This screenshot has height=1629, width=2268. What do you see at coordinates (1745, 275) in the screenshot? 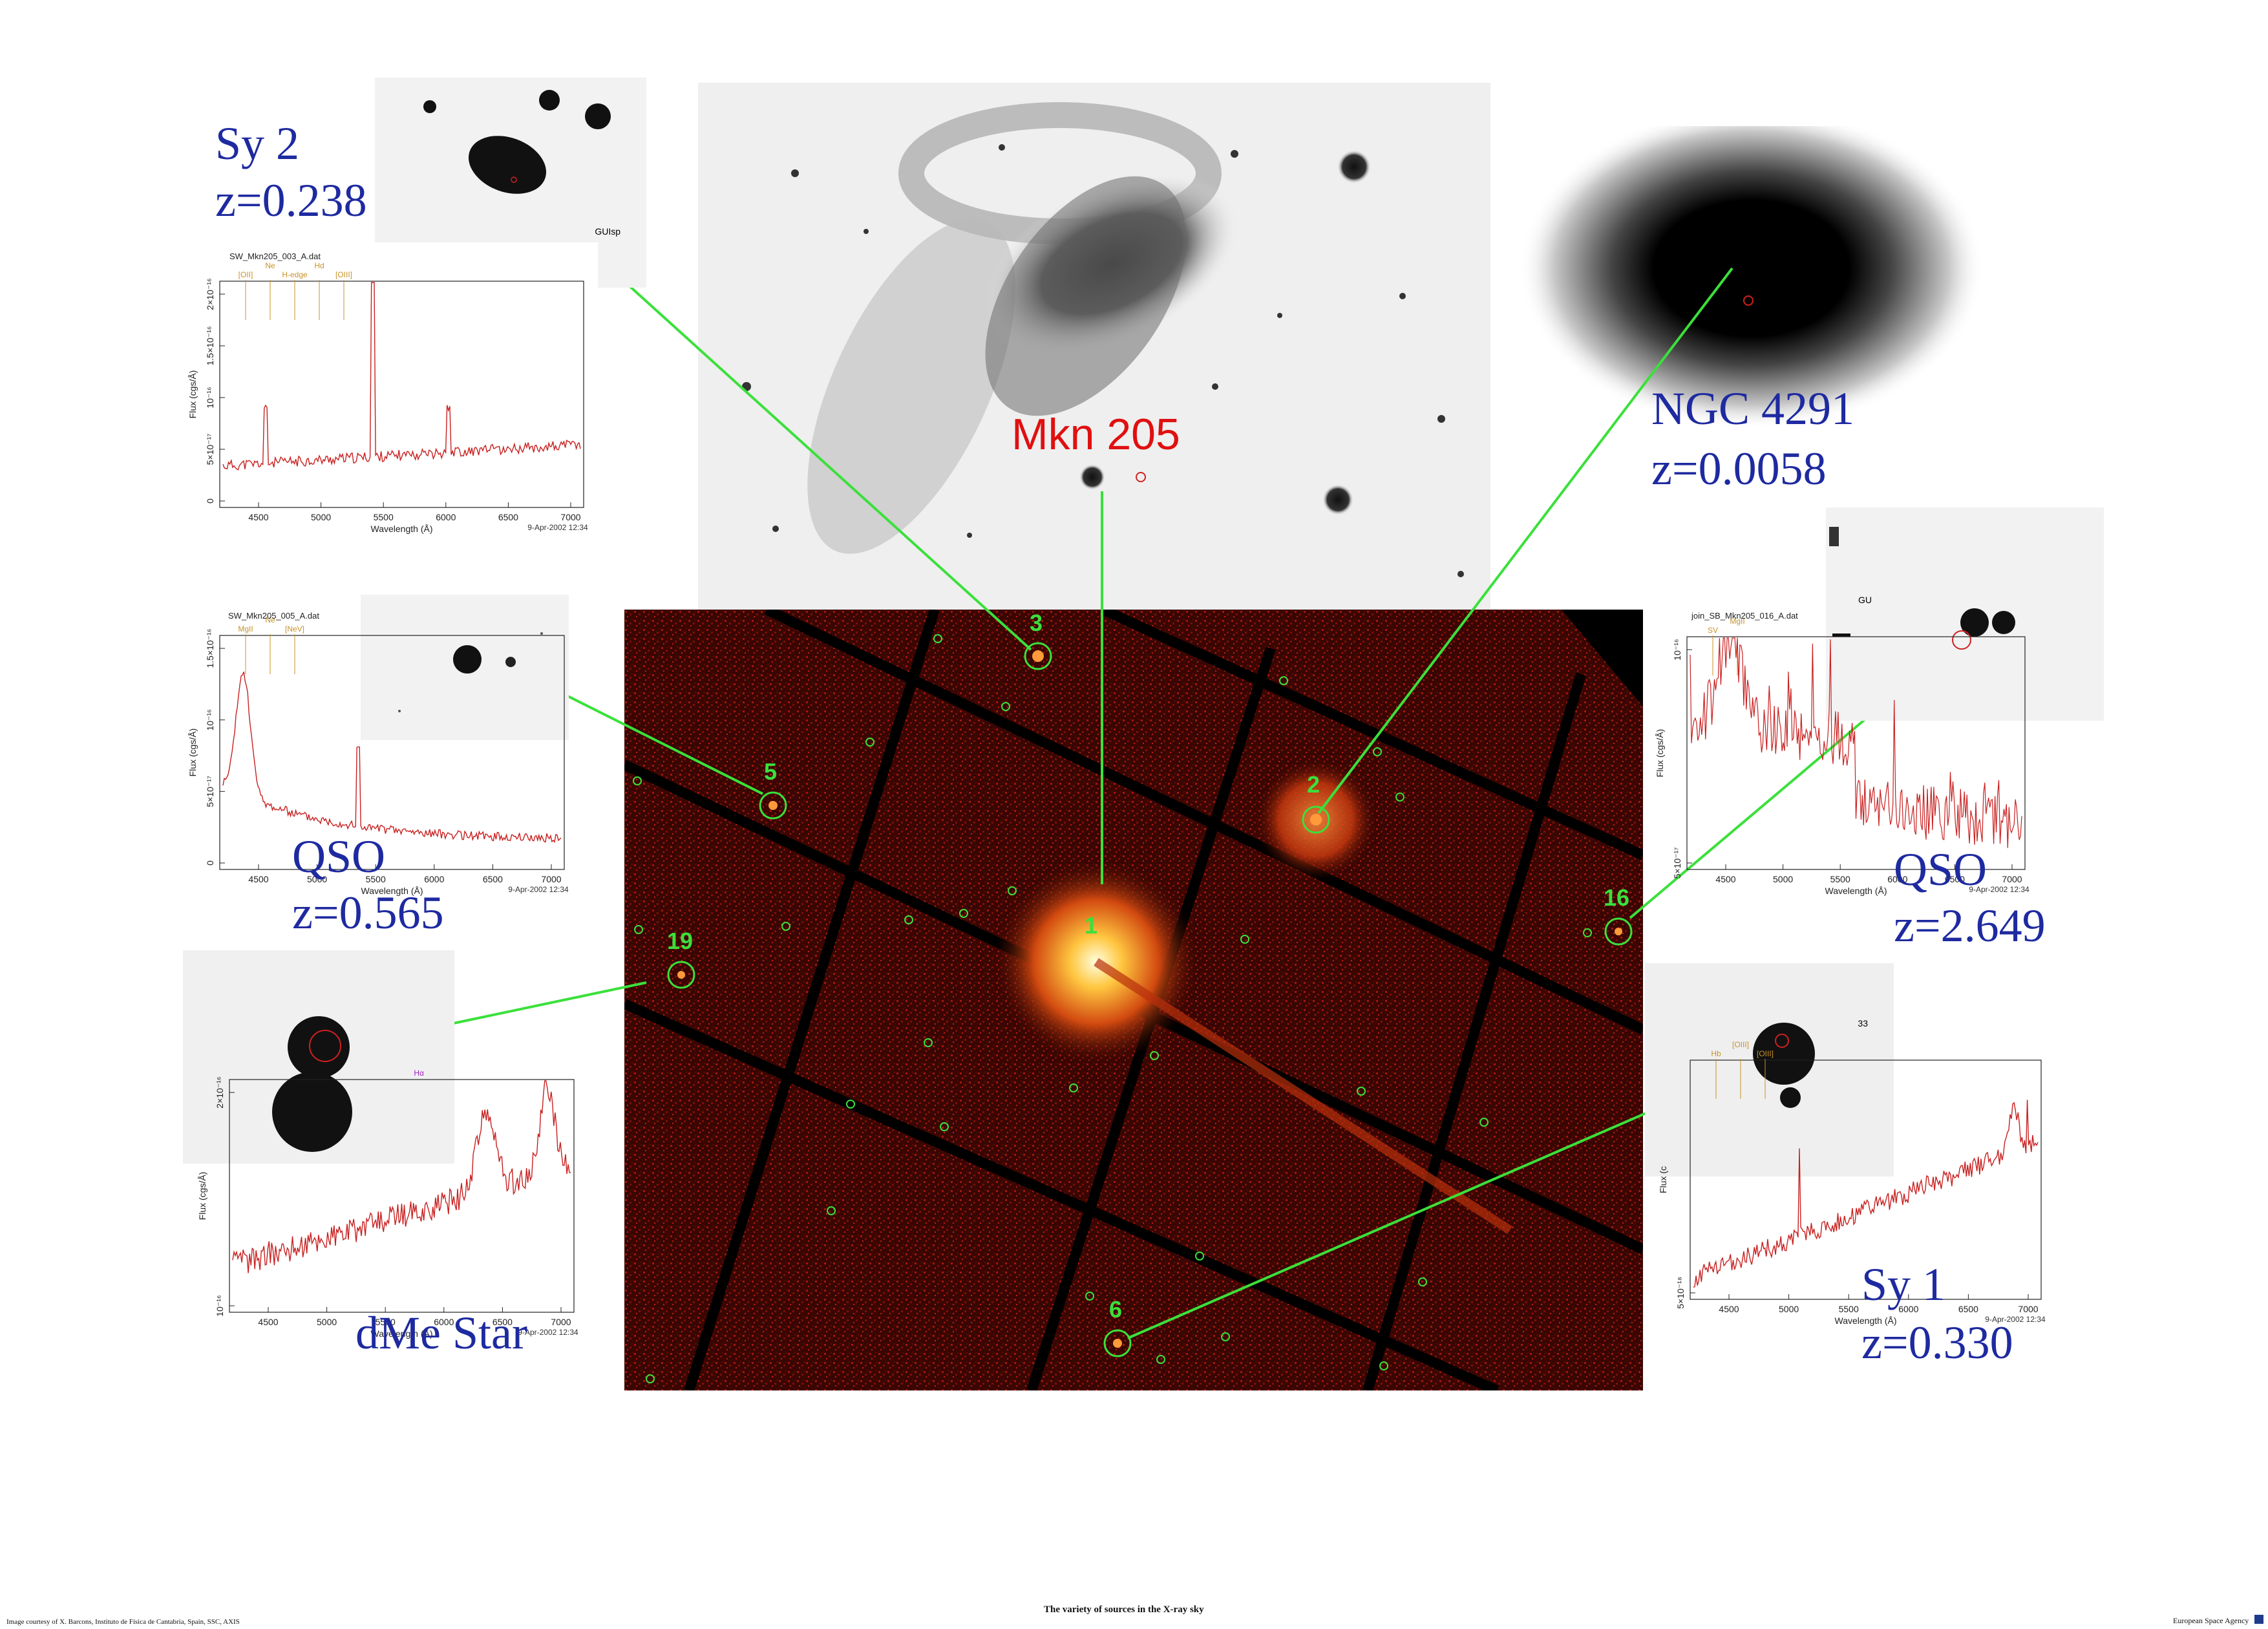
I see `ngc4291-image` at bounding box center [1745, 275].